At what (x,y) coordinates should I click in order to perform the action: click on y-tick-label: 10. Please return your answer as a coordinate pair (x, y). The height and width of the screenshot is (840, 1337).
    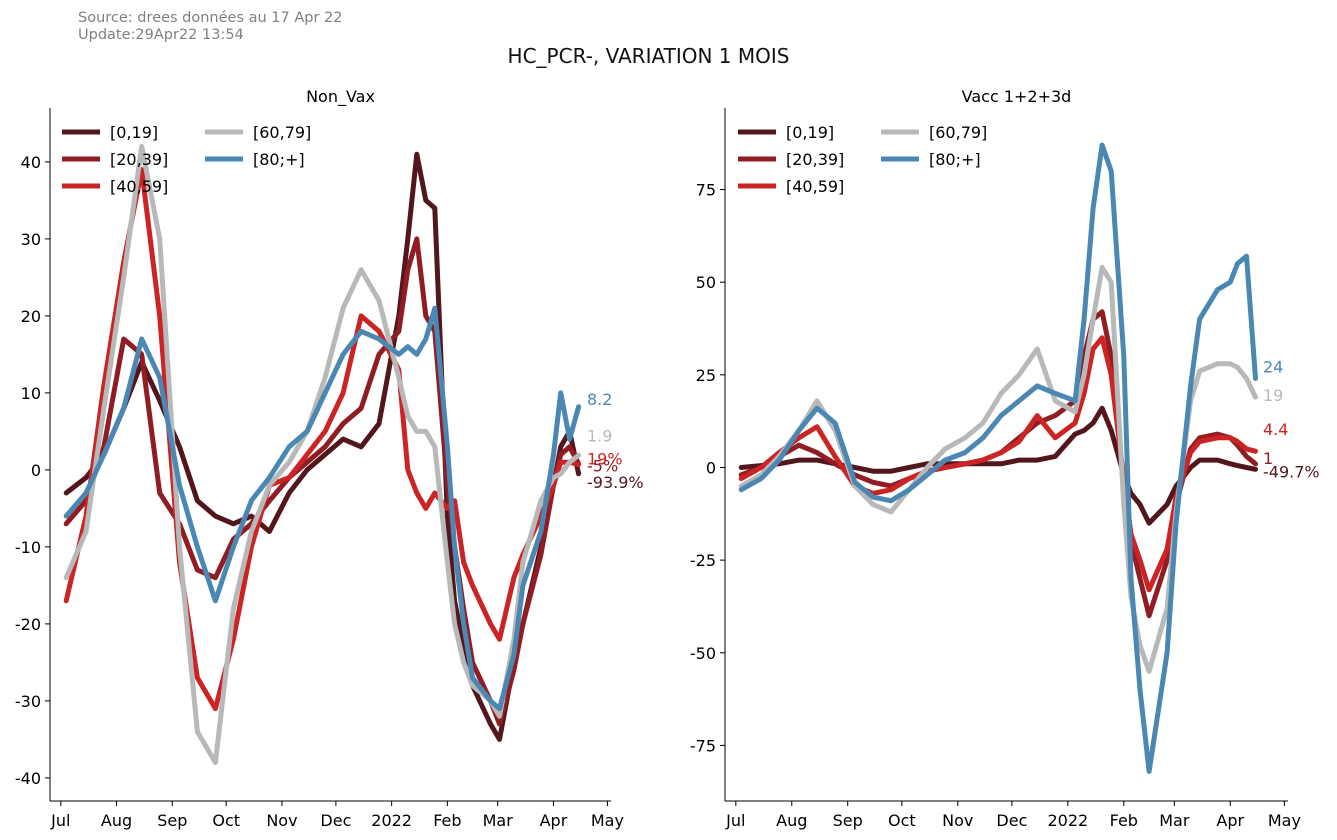
    Looking at the image, I should click on (31, 393).